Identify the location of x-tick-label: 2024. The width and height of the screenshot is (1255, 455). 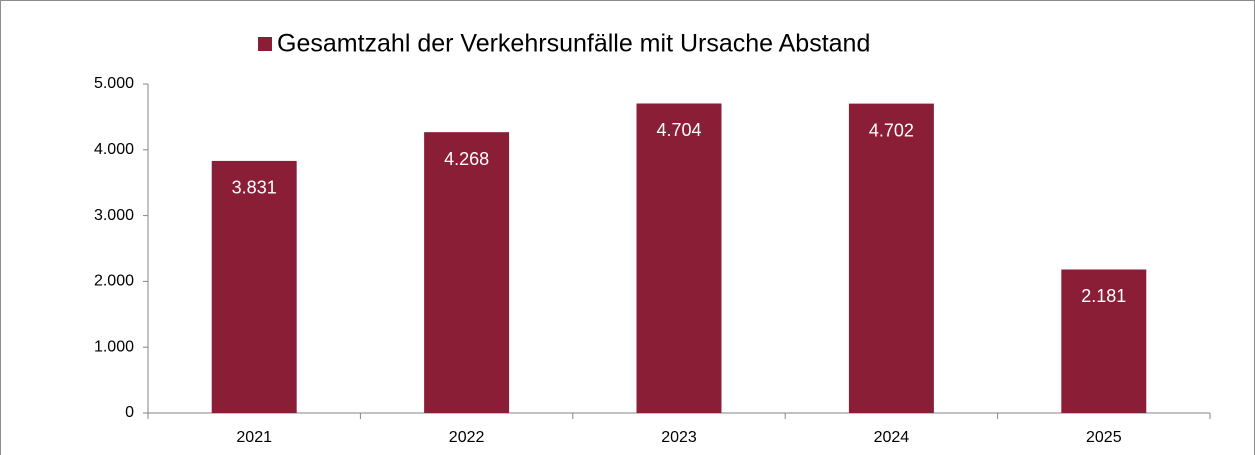
(892, 437).